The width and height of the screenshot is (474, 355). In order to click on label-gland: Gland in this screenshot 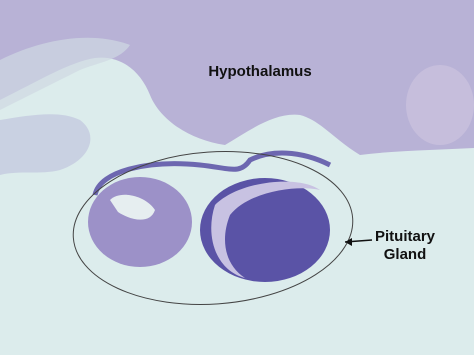, I will do `click(405, 254)`.